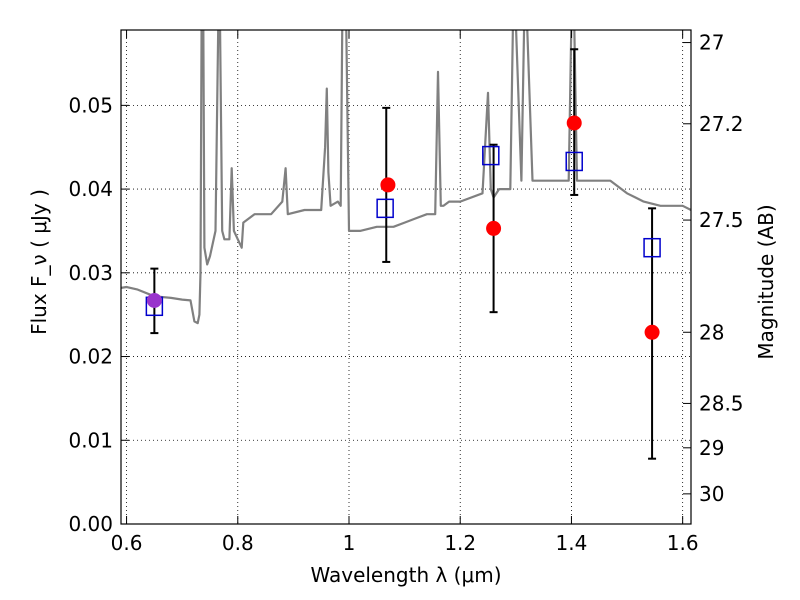 The image size is (800, 600). I want to click on y-tick-label: 0.02, so click(90, 357).